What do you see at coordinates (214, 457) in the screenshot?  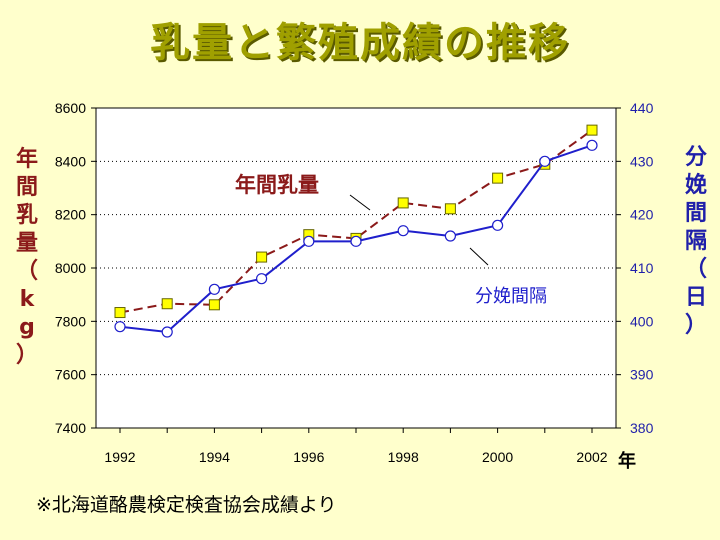 I see `x-tick-label: 1994` at bounding box center [214, 457].